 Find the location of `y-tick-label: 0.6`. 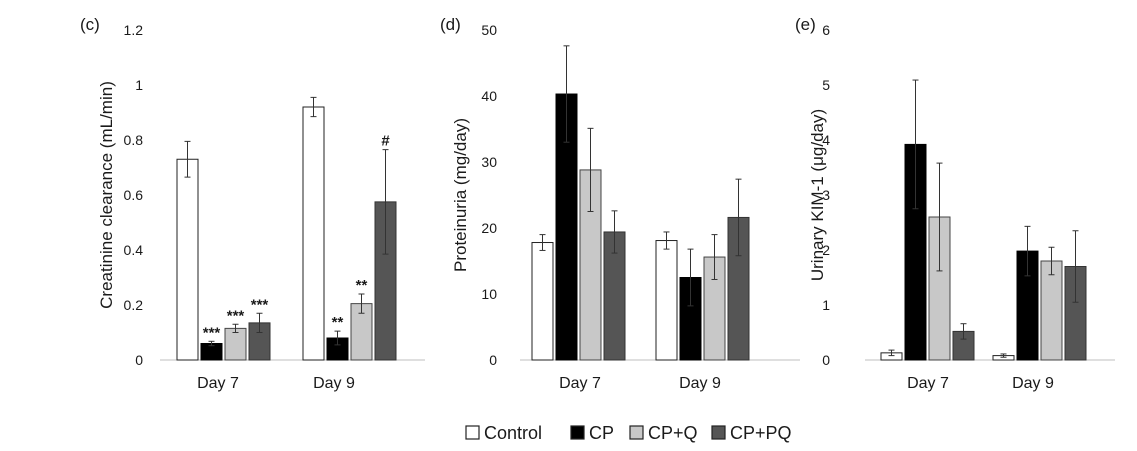

y-tick-label: 0.6 is located at coordinates (134, 195).